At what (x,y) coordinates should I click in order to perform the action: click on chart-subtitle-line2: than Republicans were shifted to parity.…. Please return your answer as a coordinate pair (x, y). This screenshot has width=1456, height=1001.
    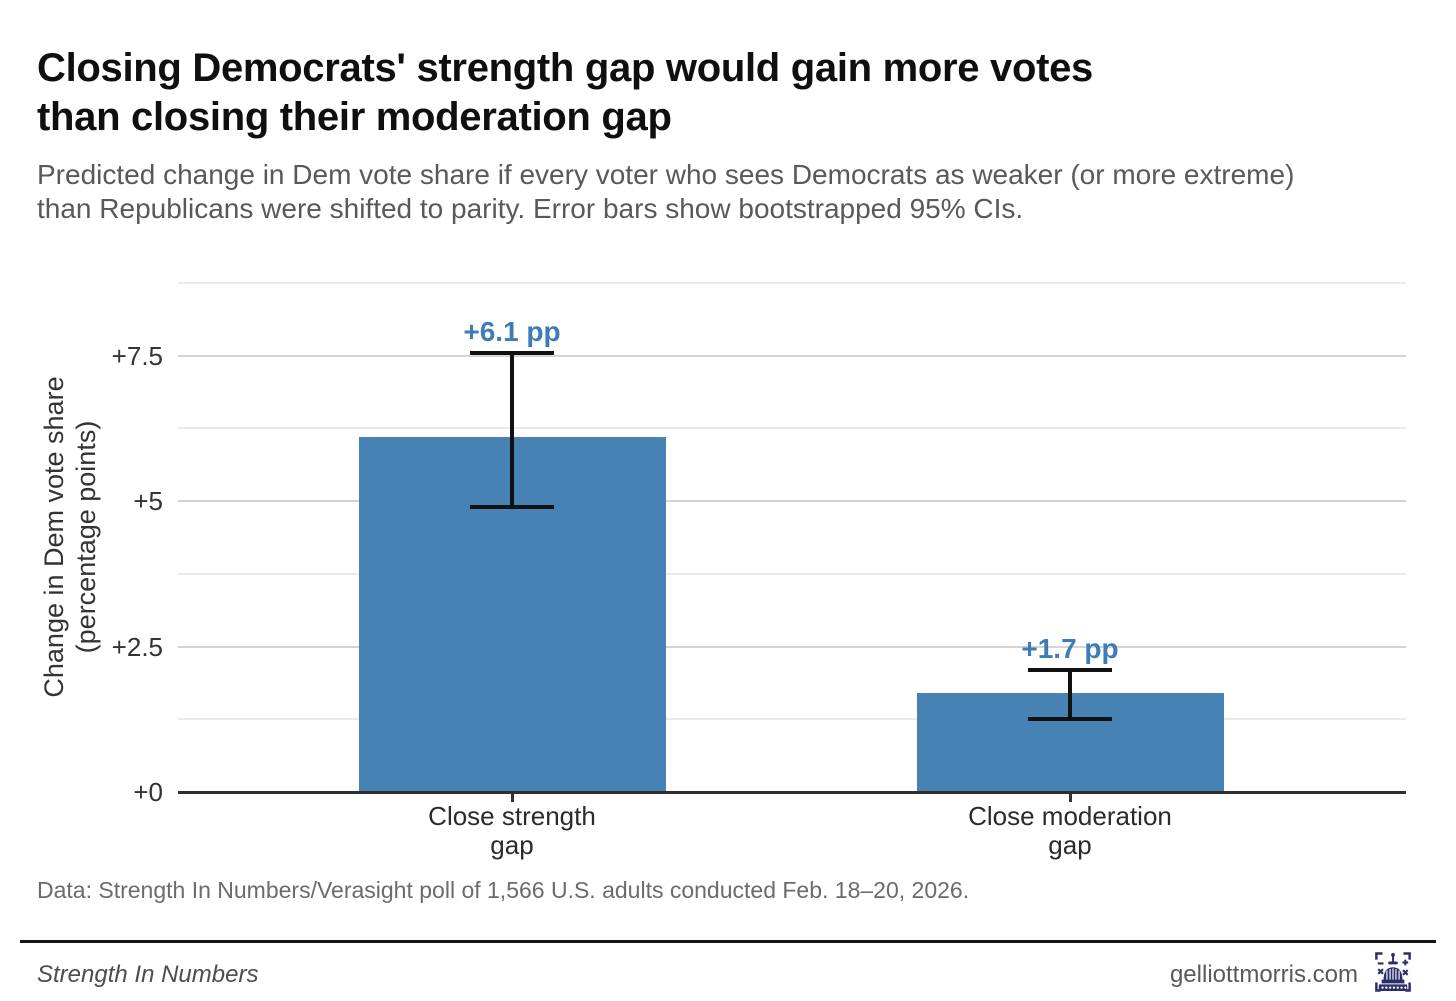
    Looking at the image, I should click on (530, 208).